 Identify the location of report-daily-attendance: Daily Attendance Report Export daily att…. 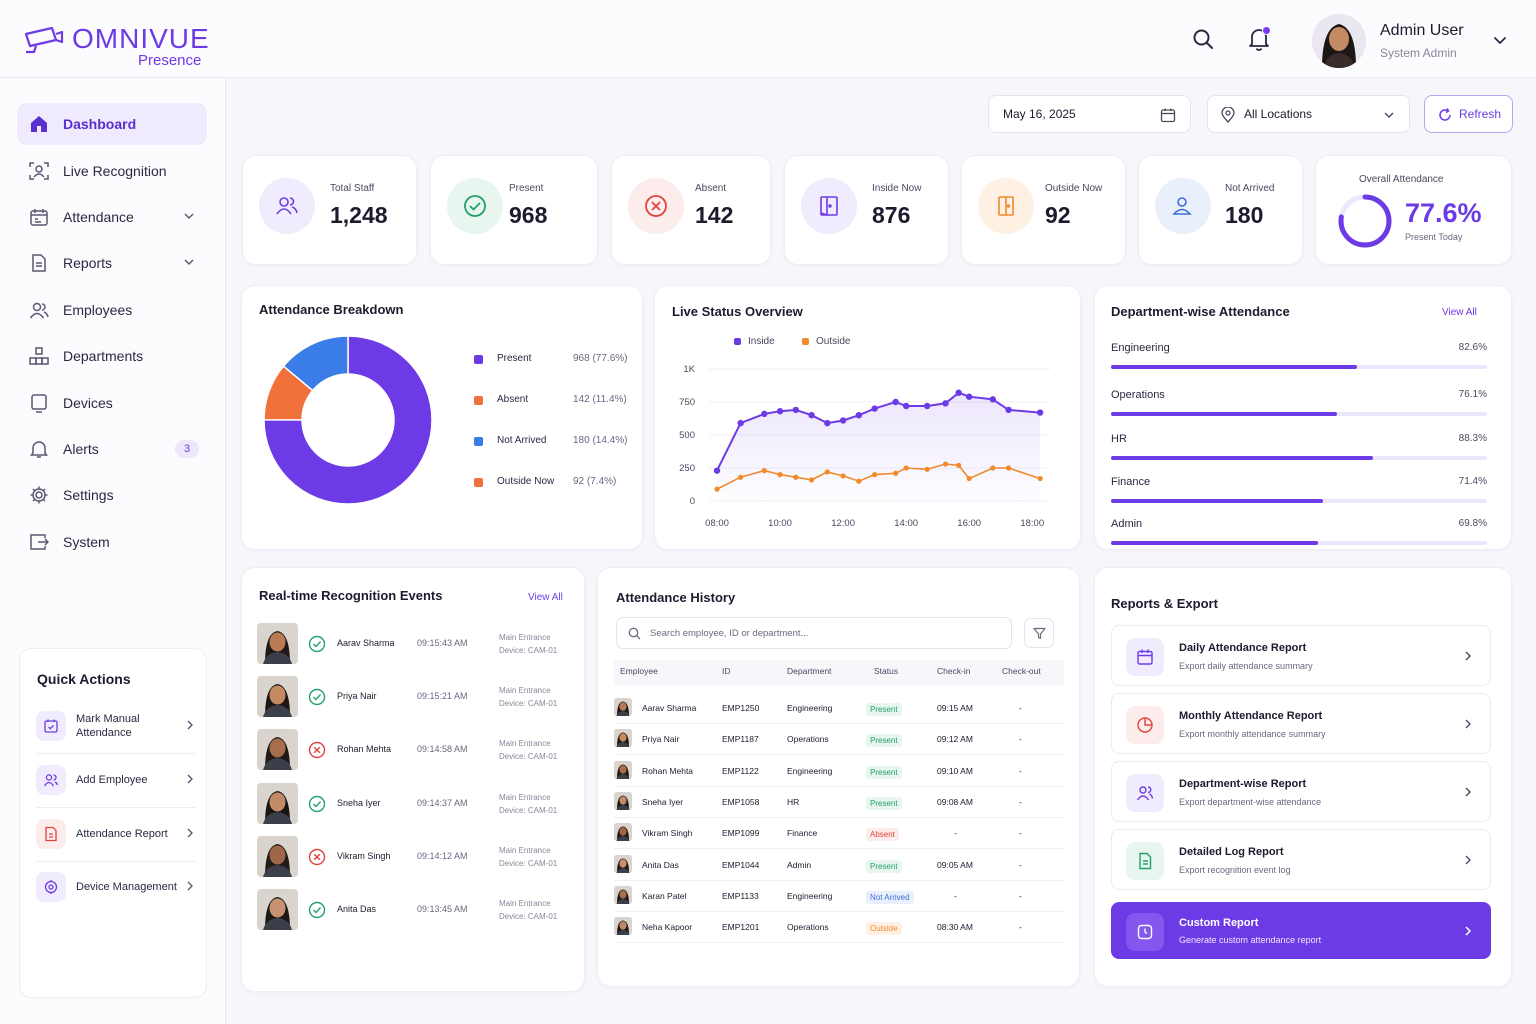
(1301, 655).